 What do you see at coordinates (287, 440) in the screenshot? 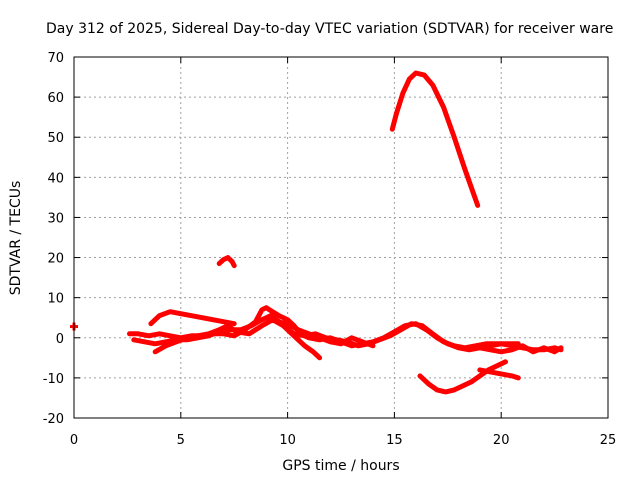
I see `x-tick-label: 10` at bounding box center [287, 440].